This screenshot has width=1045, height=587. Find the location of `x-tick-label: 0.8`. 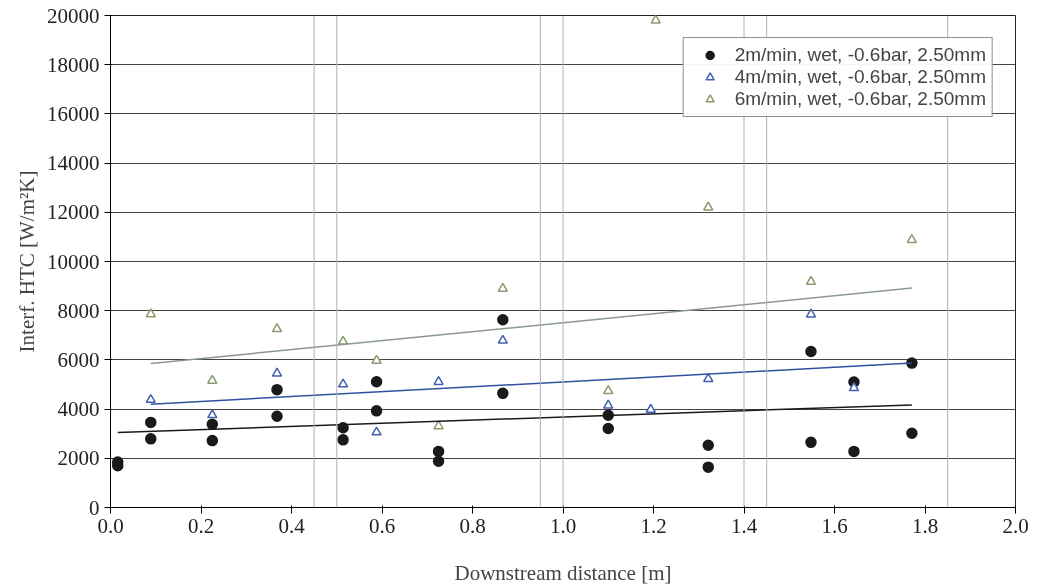

x-tick-label: 0.8 is located at coordinates (472, 525).